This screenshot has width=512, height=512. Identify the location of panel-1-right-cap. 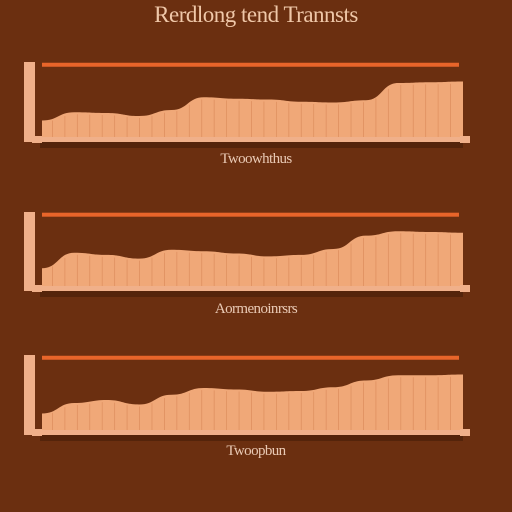
(465, 139).